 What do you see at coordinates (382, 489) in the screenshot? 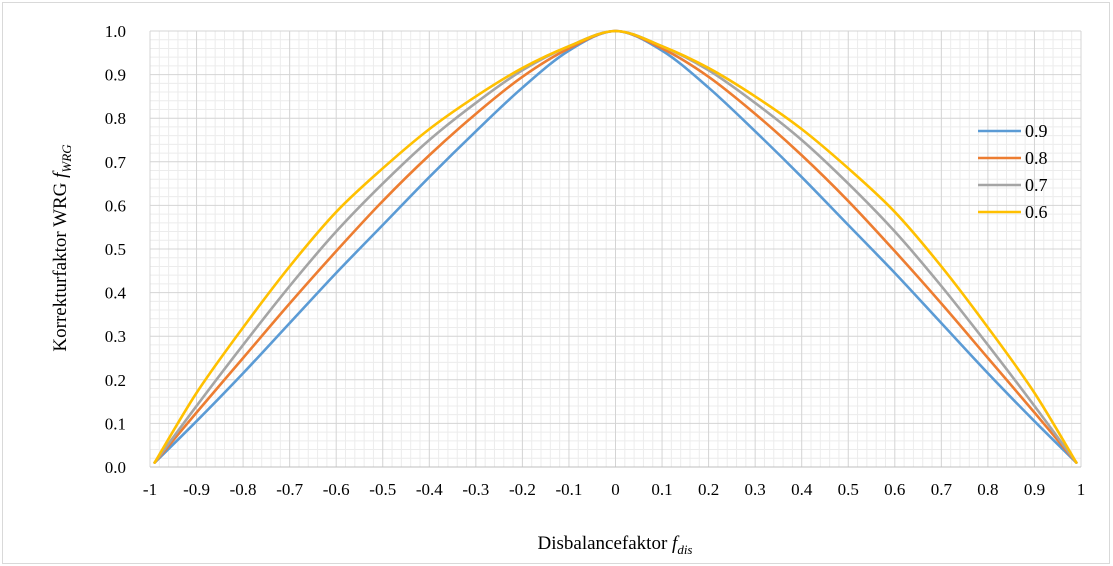
I see `x-tick-label: -0.5` at bounding box center [382, 489].